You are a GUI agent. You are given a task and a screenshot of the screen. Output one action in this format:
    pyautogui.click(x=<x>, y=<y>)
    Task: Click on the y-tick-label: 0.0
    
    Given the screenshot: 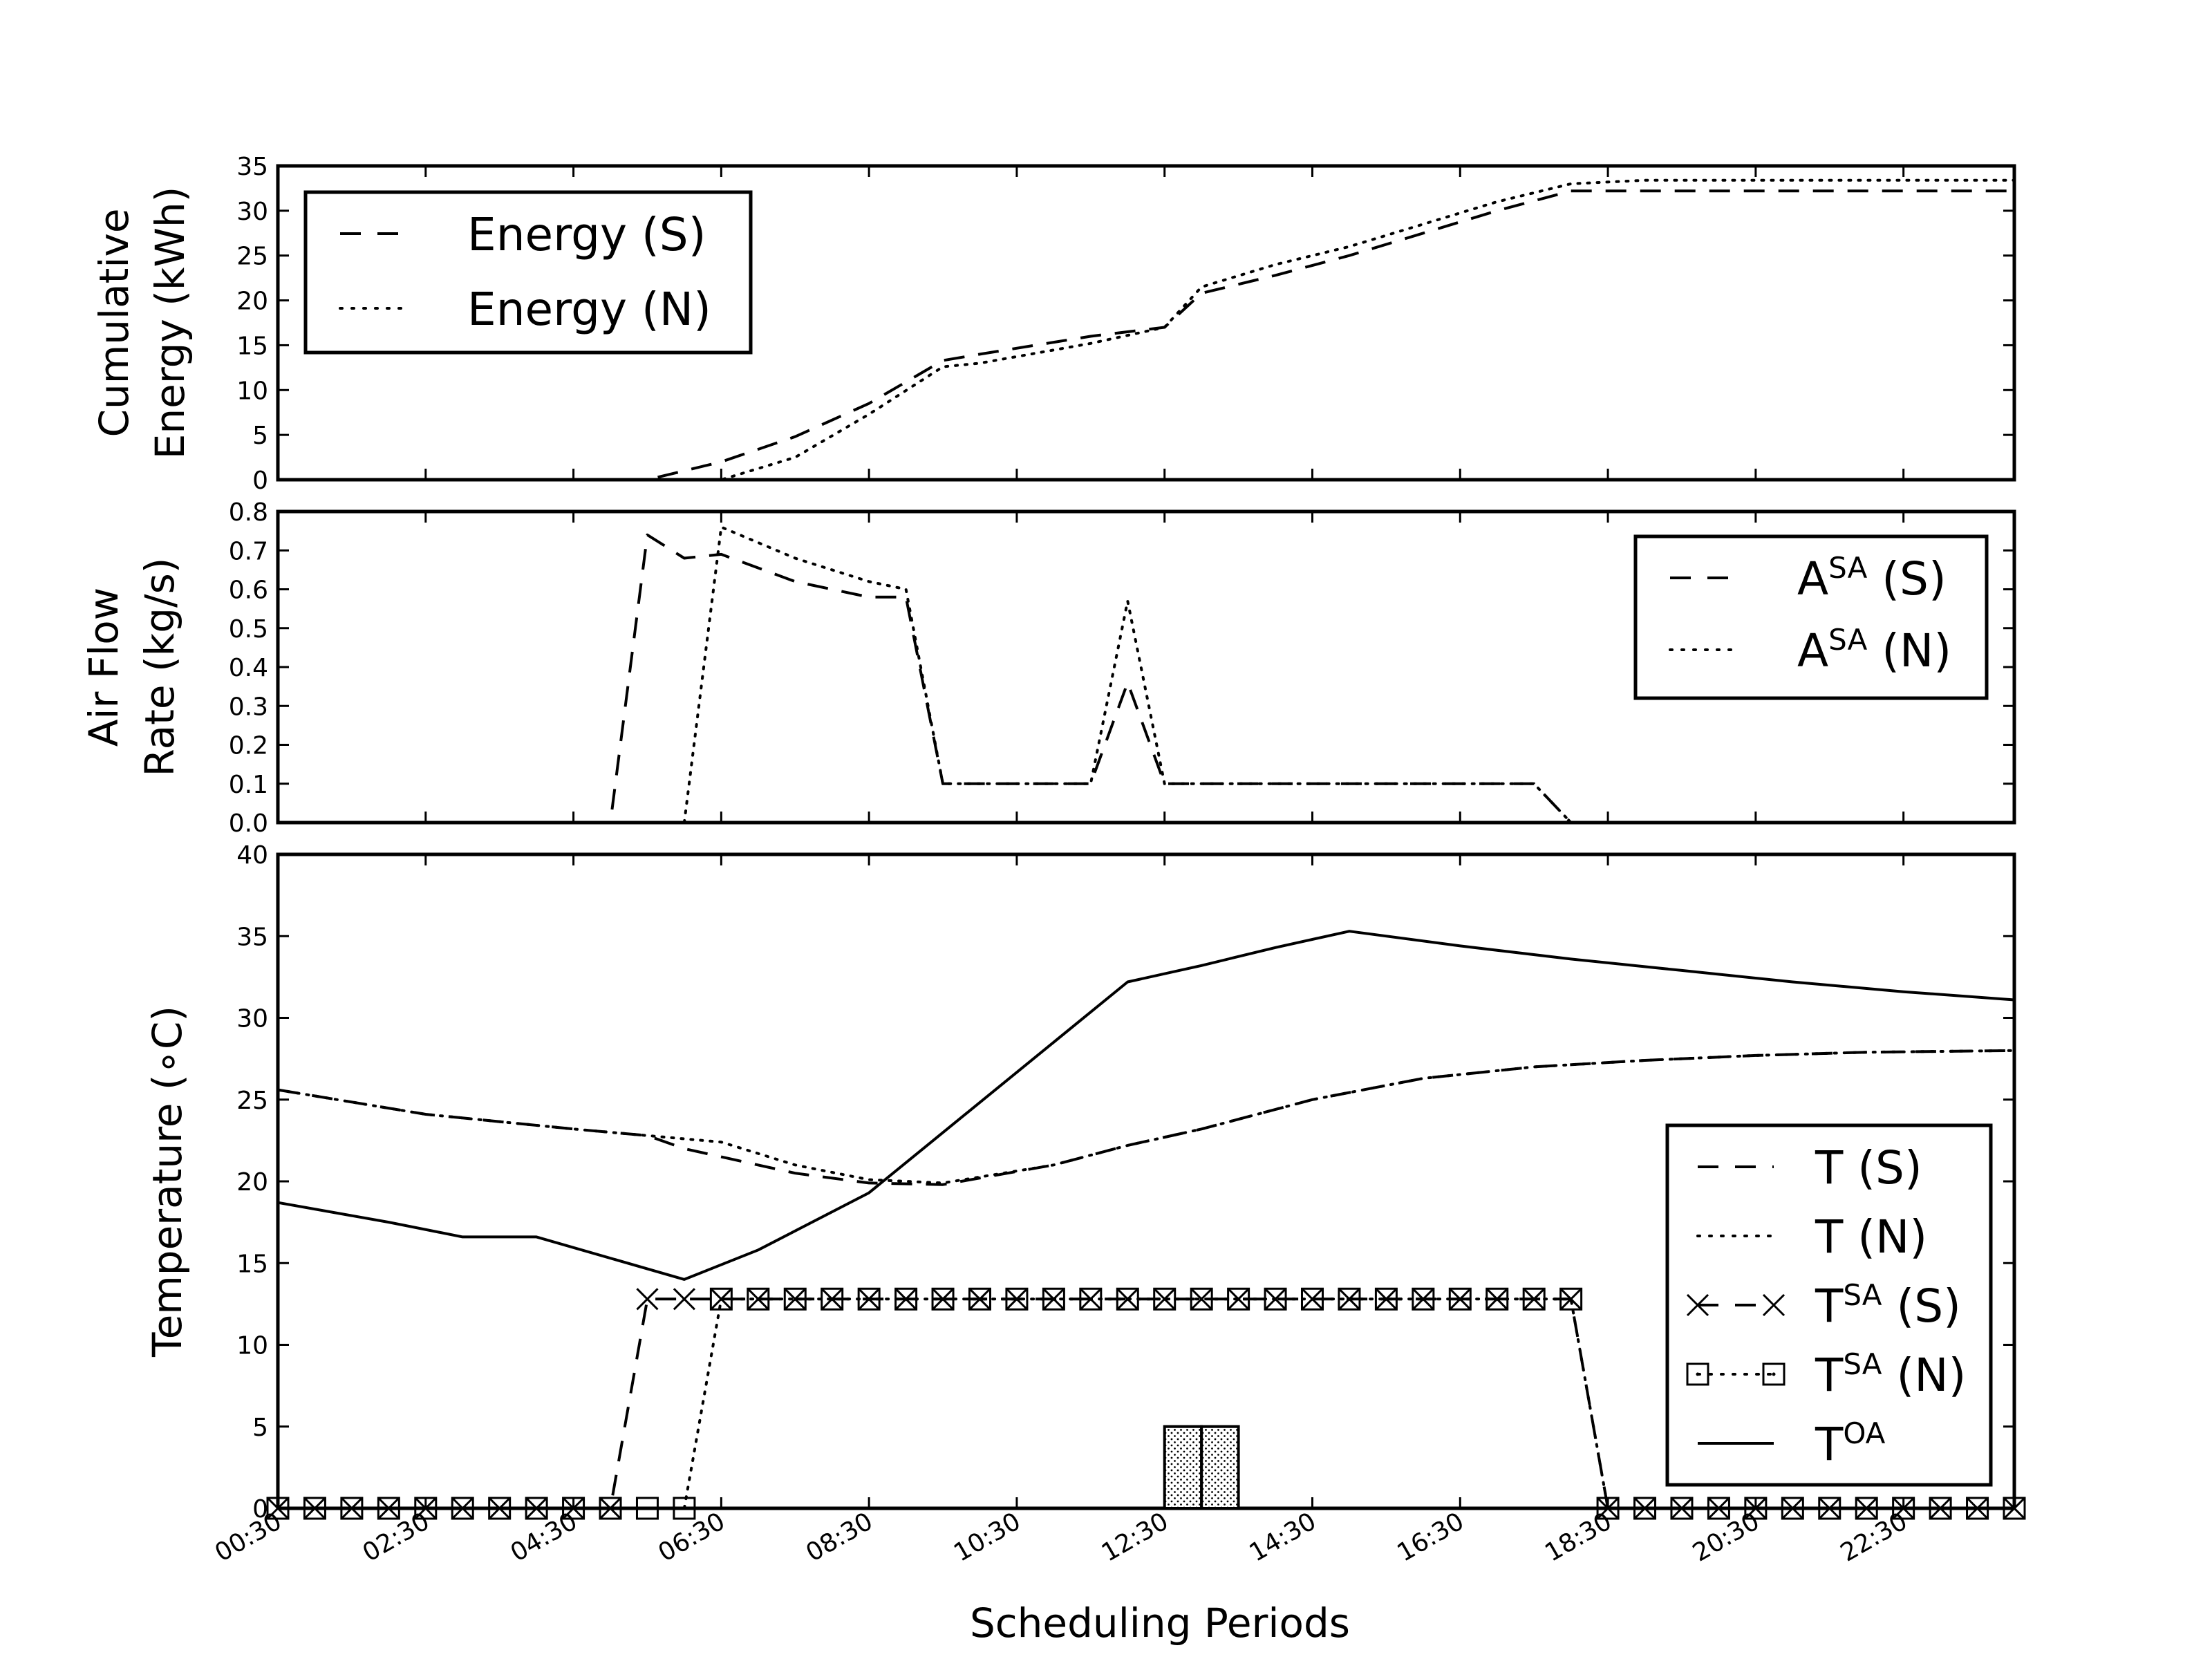 What is the action you would take?
    pyautogui.click(x=249, y=824)
    